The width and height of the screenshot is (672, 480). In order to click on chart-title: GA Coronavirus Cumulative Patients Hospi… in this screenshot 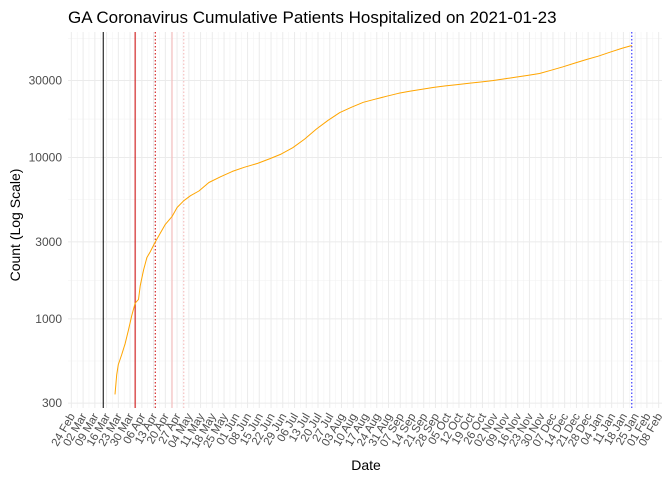, I will do `click(312, 17)`.